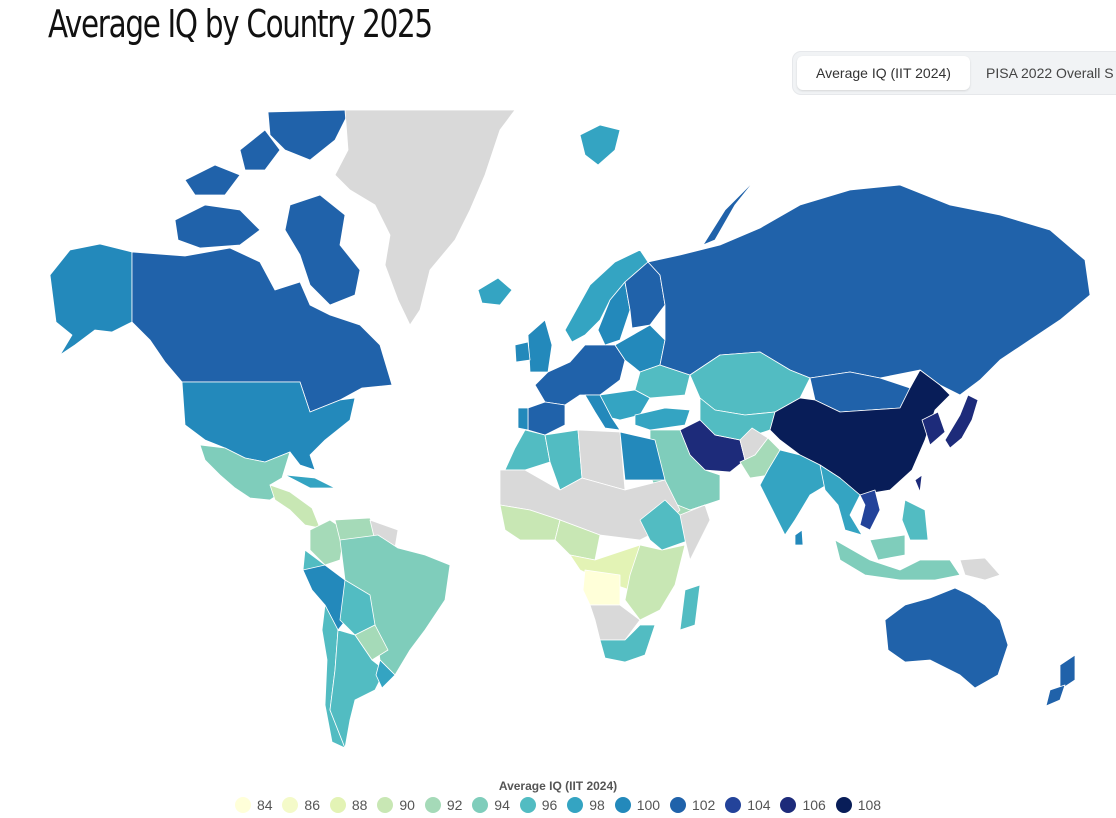 The width and height of the screenshot is (1116, 818). I want to click on region-vietnam, so click(870, 510).